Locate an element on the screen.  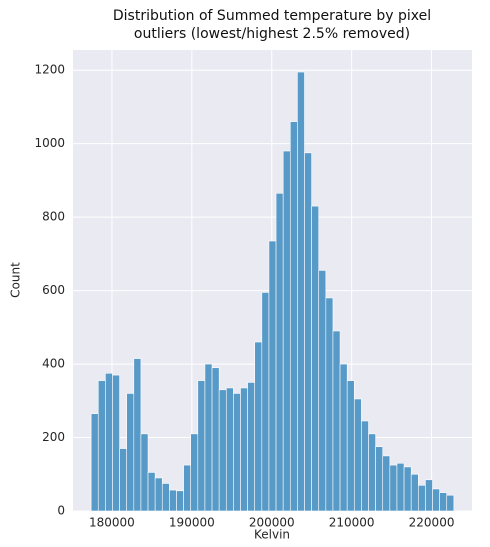
y-tick-label: 1000 is located at coordinates (49, 143).